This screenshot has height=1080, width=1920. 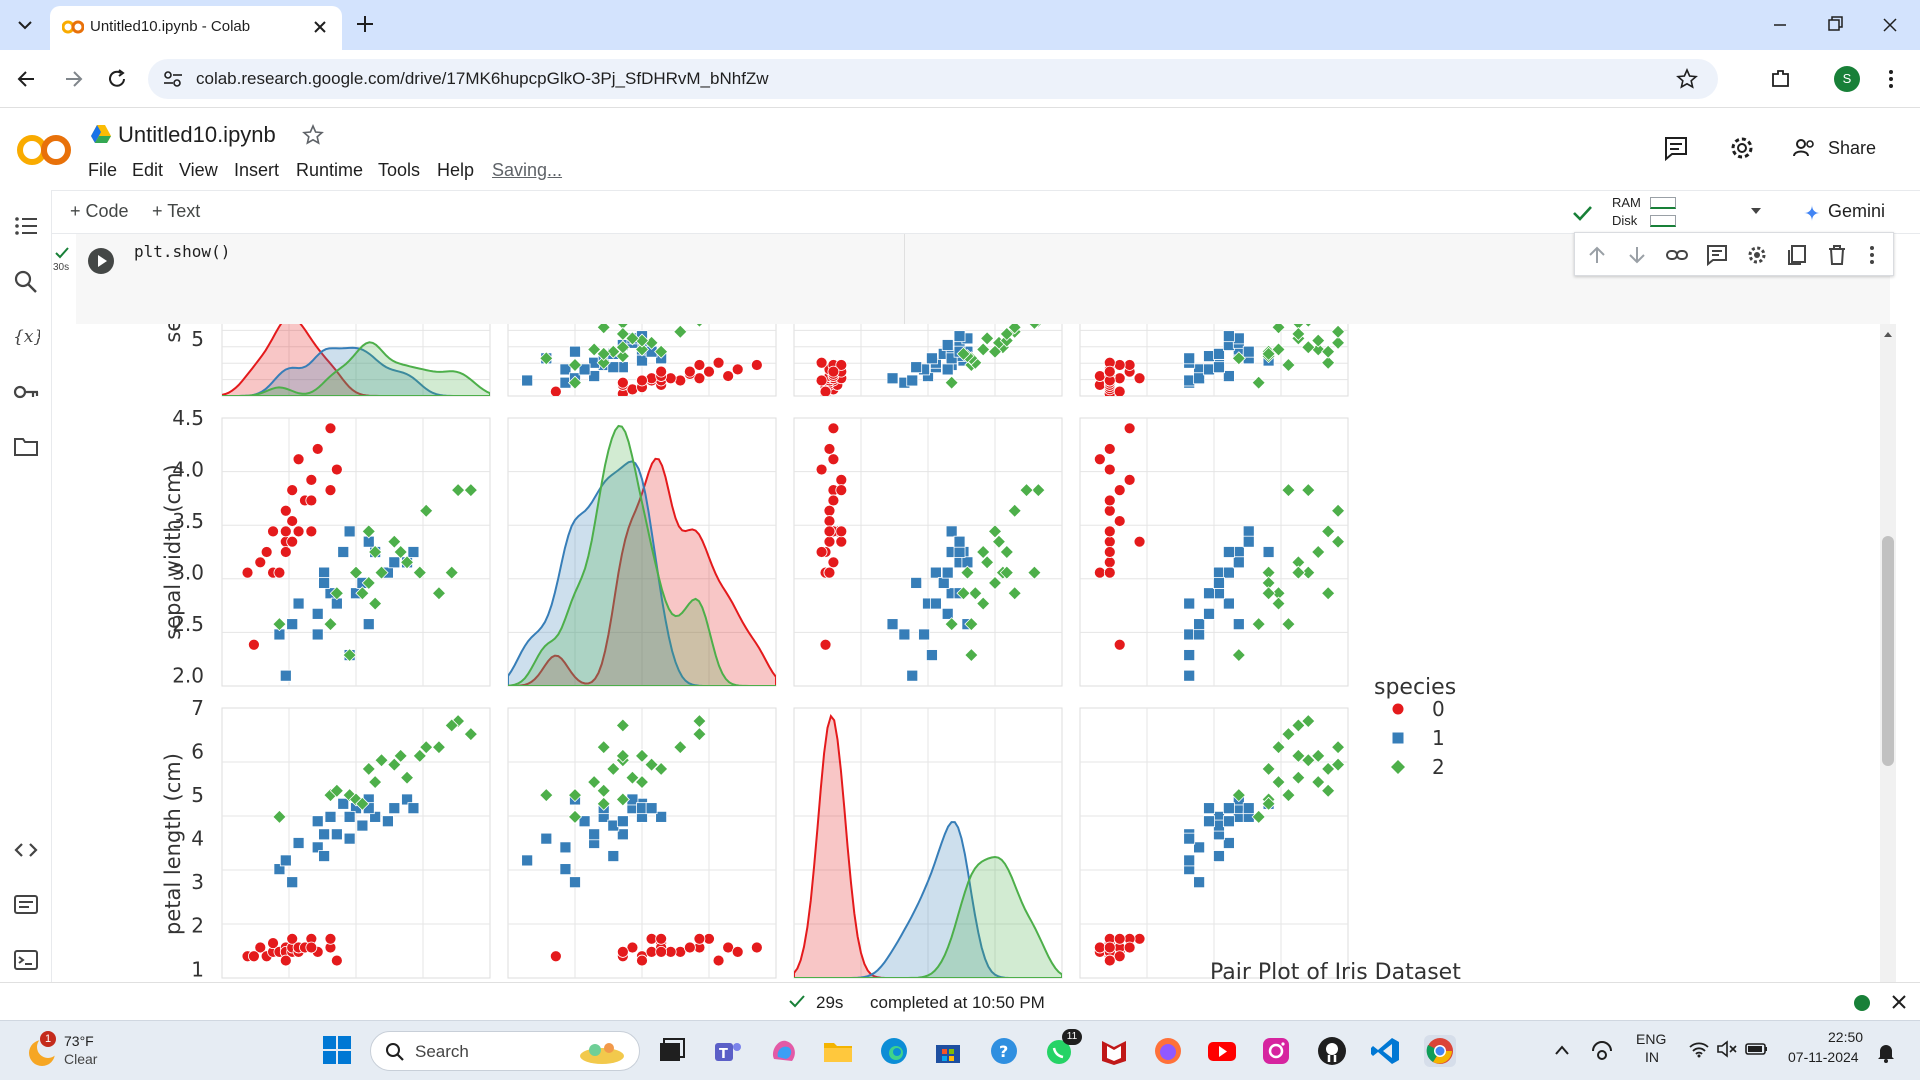 I want to click on firefox-icon, so click(x=1168, y=1051).